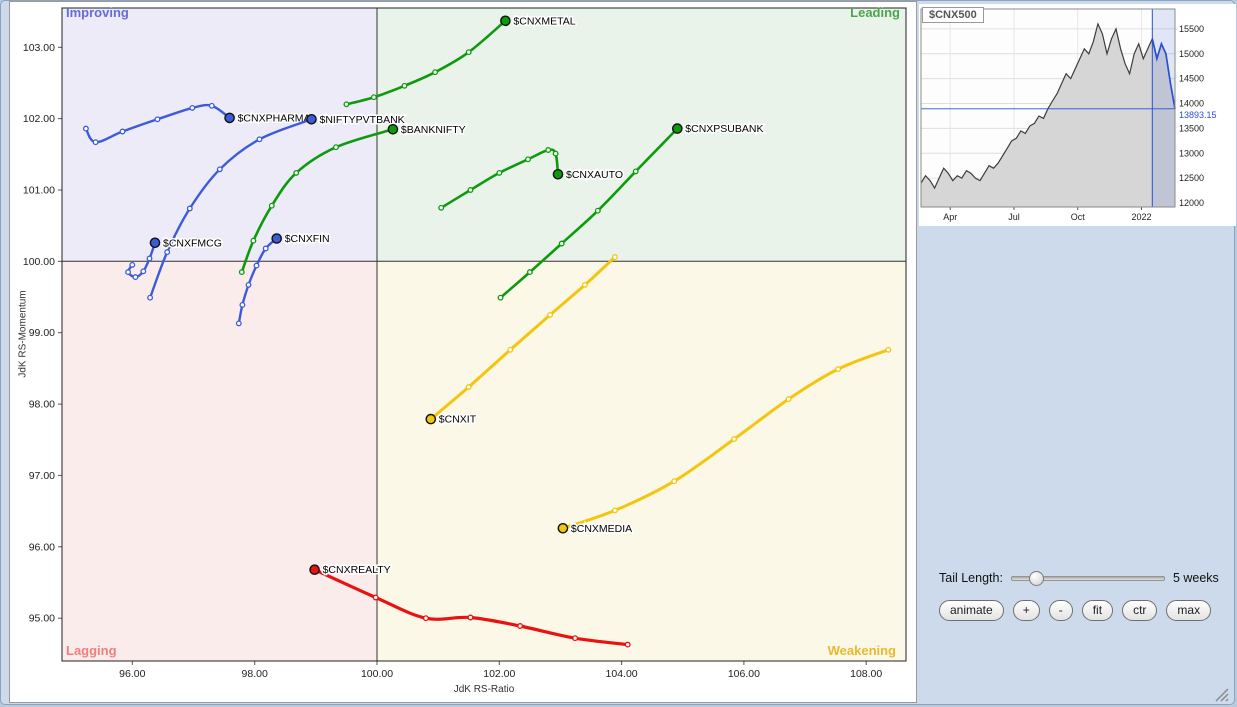 Image resolution: width=1237 pixels, height=707 pixels. Describe the element at coordinates (132, 674) in the screenshot. I see `svg-text: 96.00` at that location.